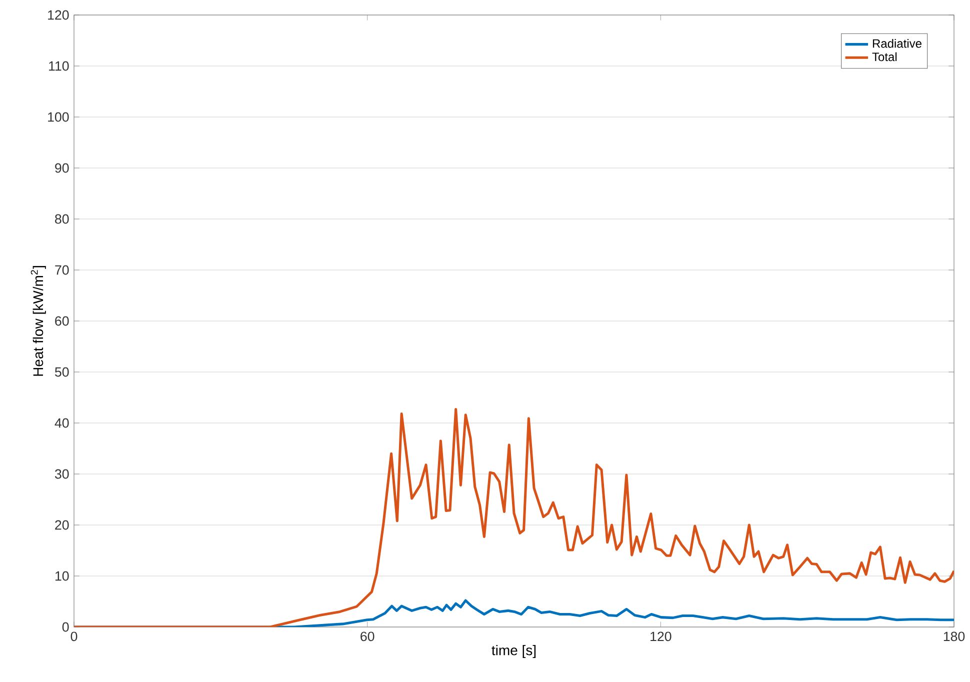 This screenshot has width=970, height=682. What do you see at coordinates (62, 219) in the screenshot?
I see `y-tick-label: 80` at bounding box center [62, 219].